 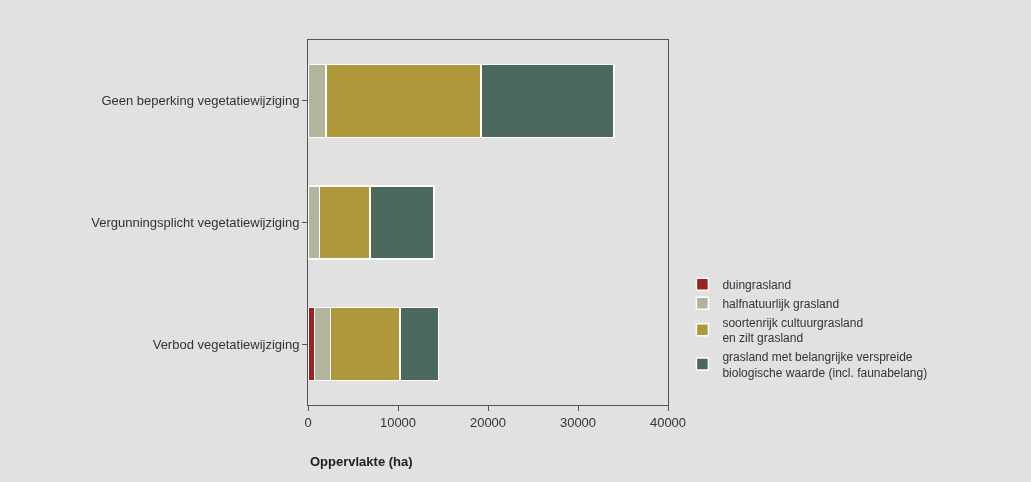 I want to click on x-tick-label: 30000, so click(x=578, y=422).